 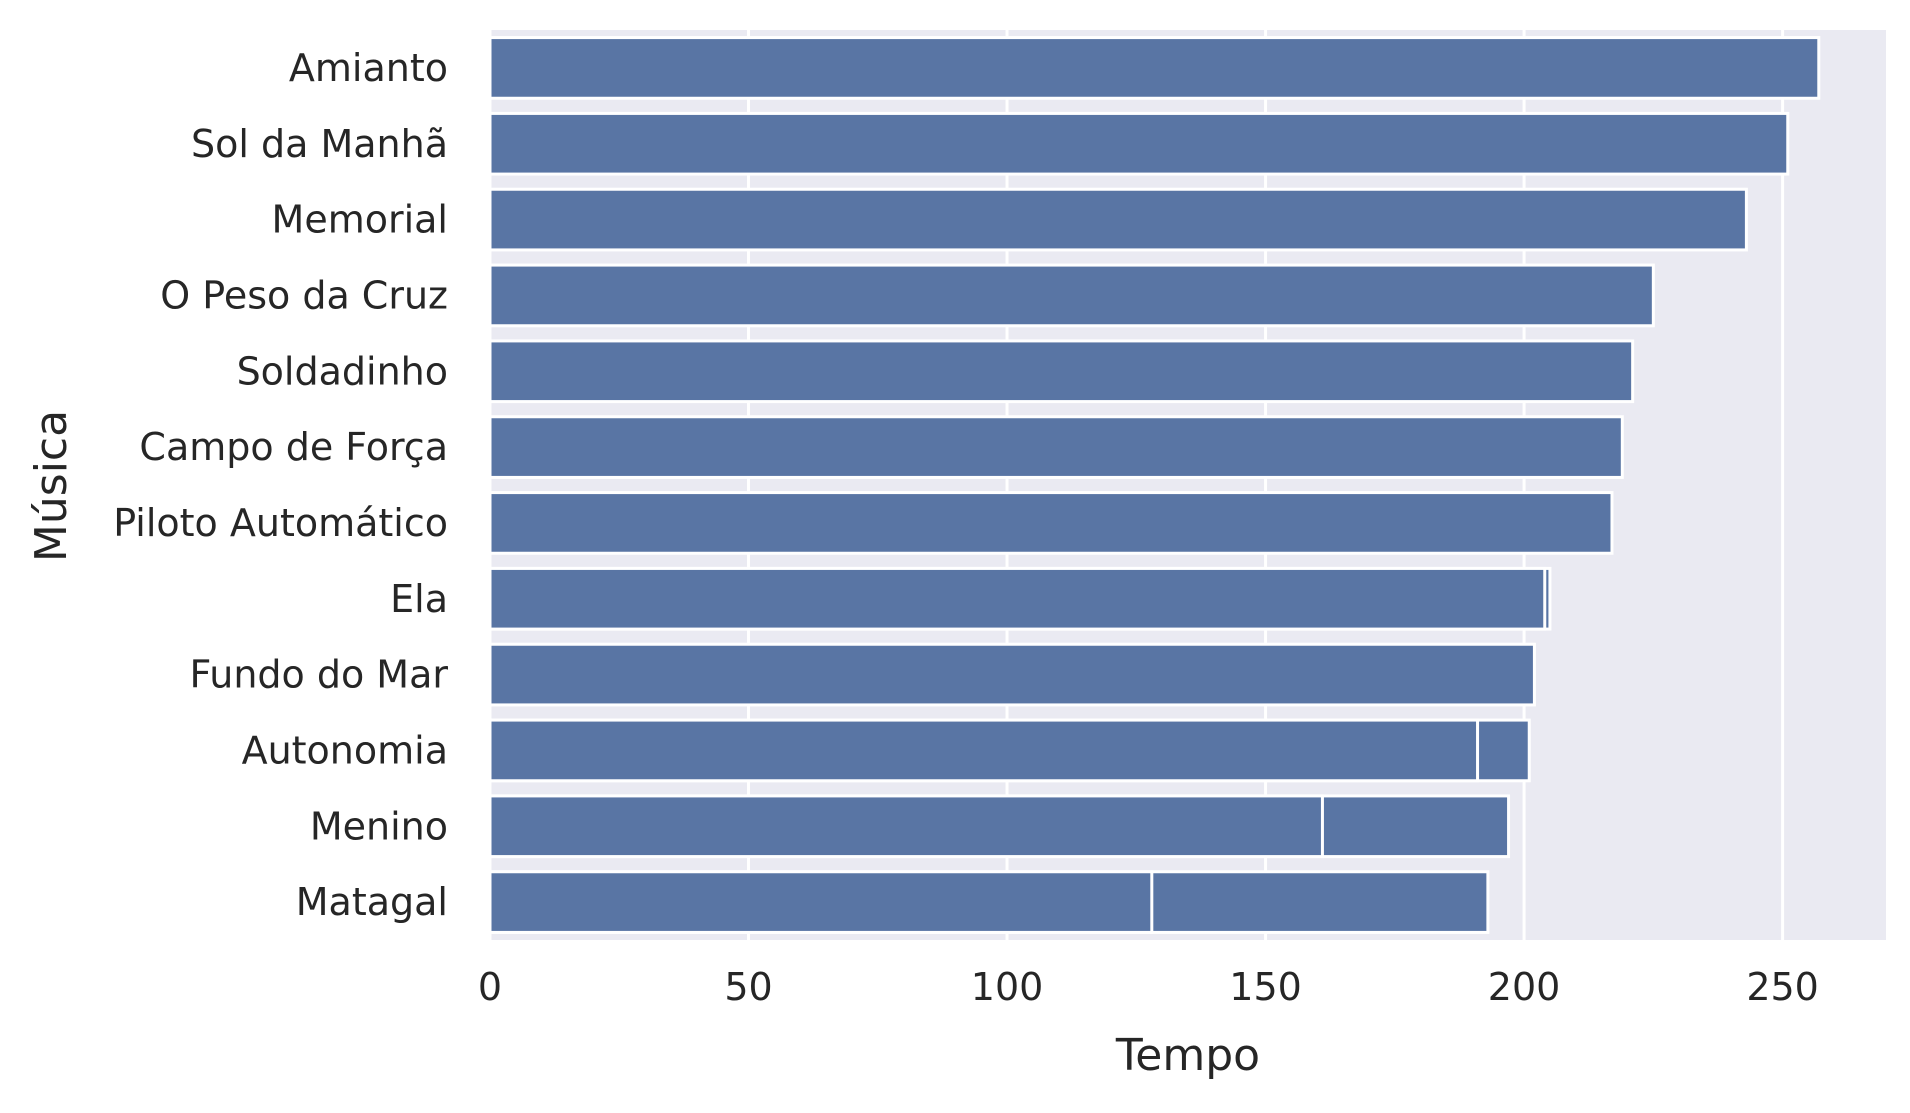 I want to click on category-label: Autonomia, so click(x=345, y=750).